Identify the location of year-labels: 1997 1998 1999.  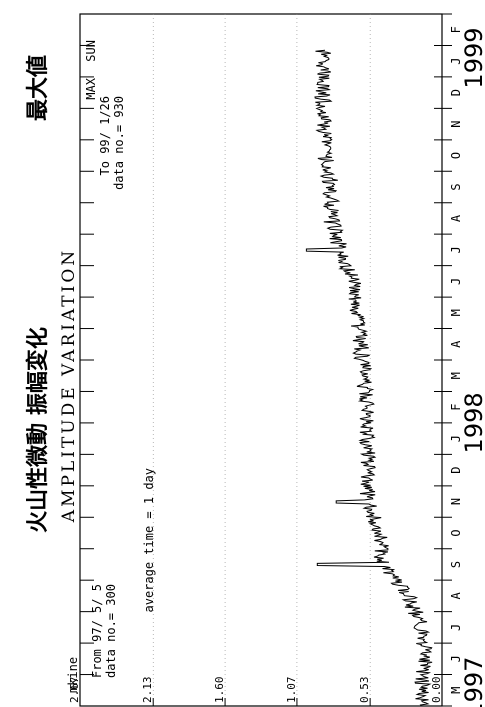
(472, 367).